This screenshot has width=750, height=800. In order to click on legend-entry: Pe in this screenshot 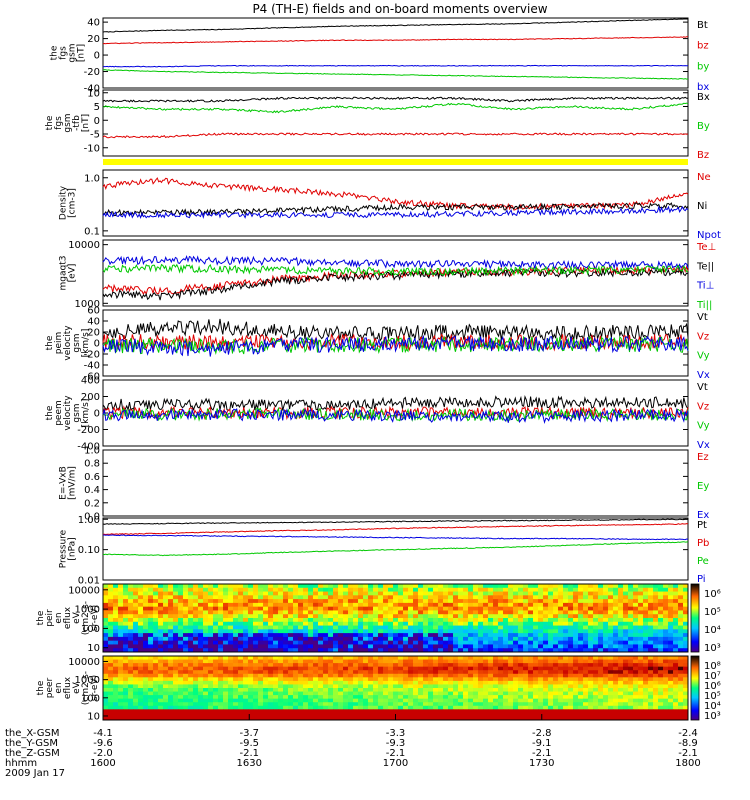, I will do `click(703, 561)`.